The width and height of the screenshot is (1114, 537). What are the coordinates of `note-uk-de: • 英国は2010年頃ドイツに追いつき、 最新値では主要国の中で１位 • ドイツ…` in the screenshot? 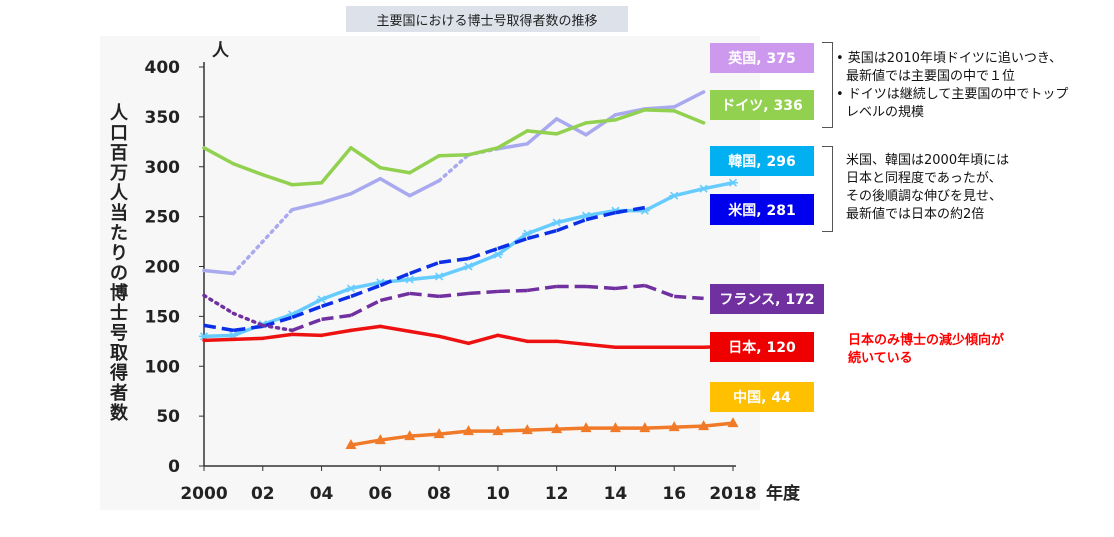 It's located at (952, 86).